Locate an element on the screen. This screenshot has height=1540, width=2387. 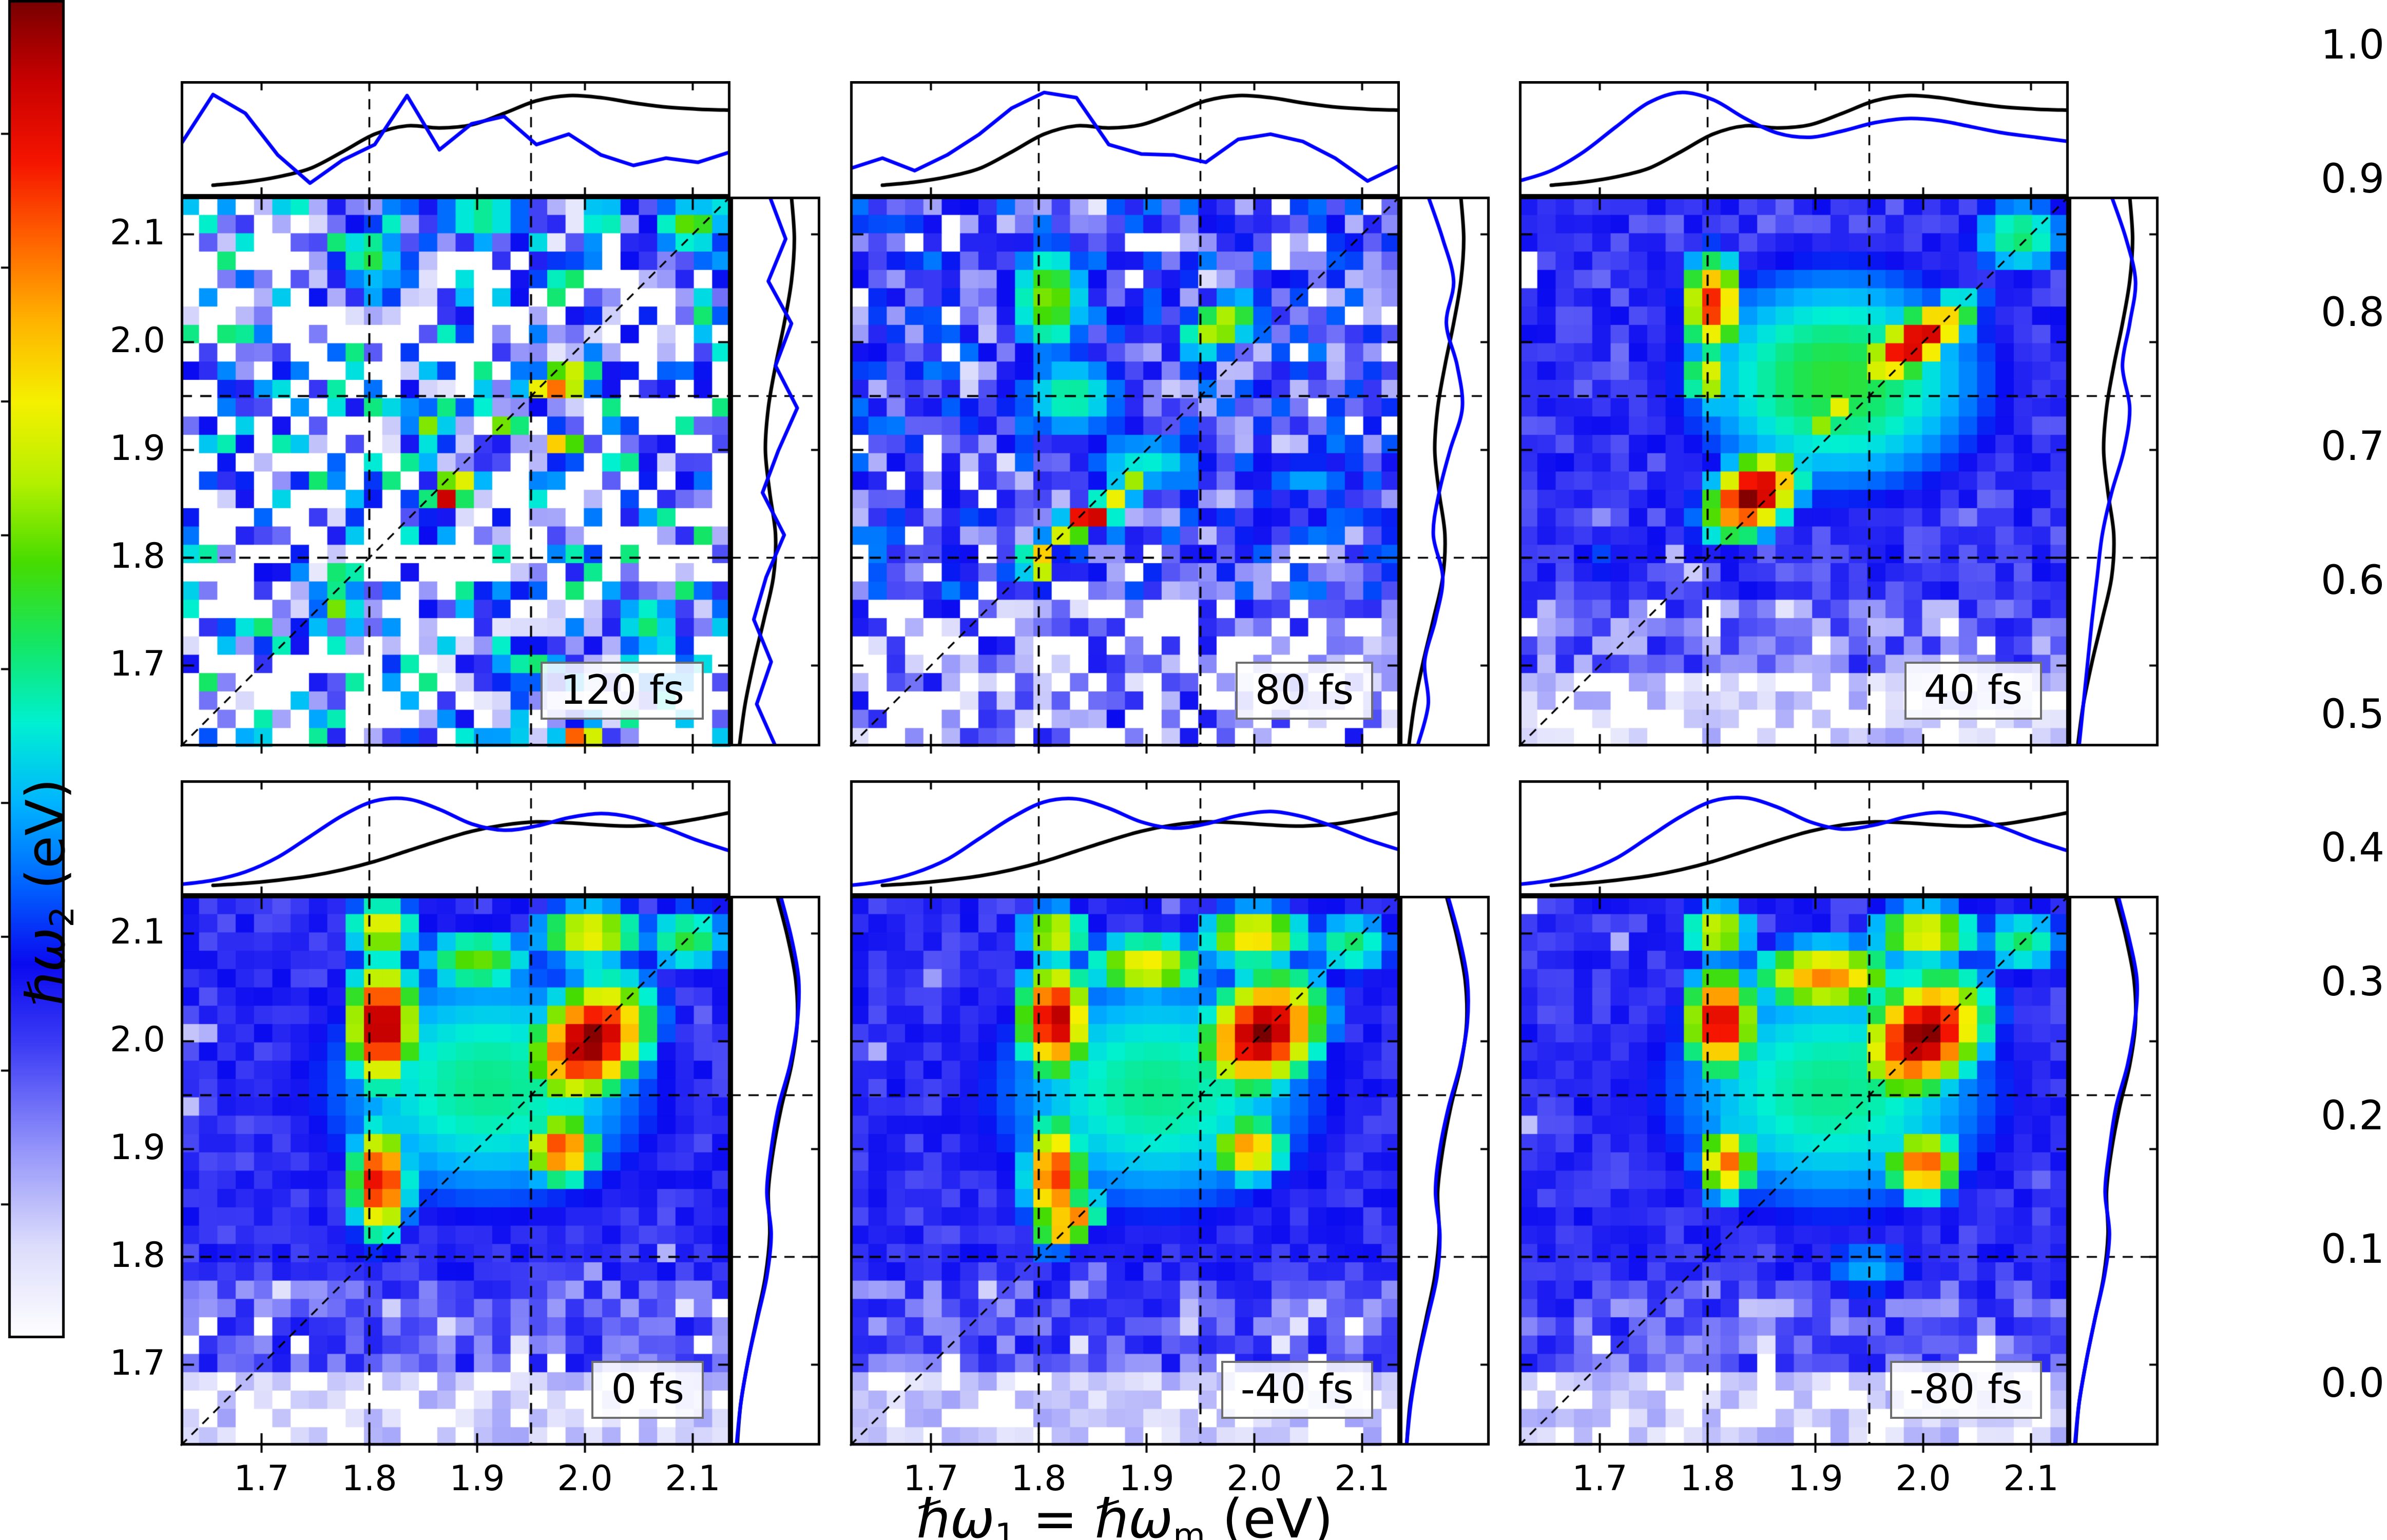
time-delay-label: 0 fs is located at coordinates (647, 1389).